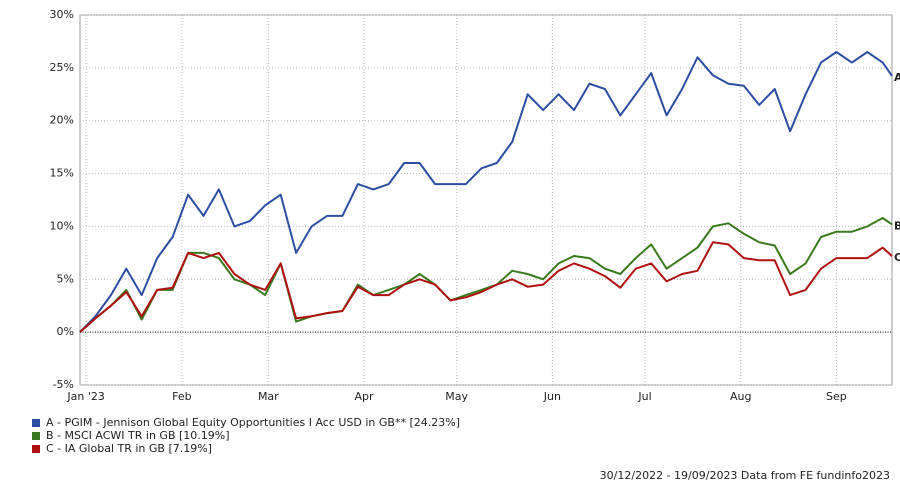 The image size is (900, 484). What do you see at coordinates (65, 278) in the screenshot?
I see `y-tick-label: 5%` at bounding box center [65, 278].